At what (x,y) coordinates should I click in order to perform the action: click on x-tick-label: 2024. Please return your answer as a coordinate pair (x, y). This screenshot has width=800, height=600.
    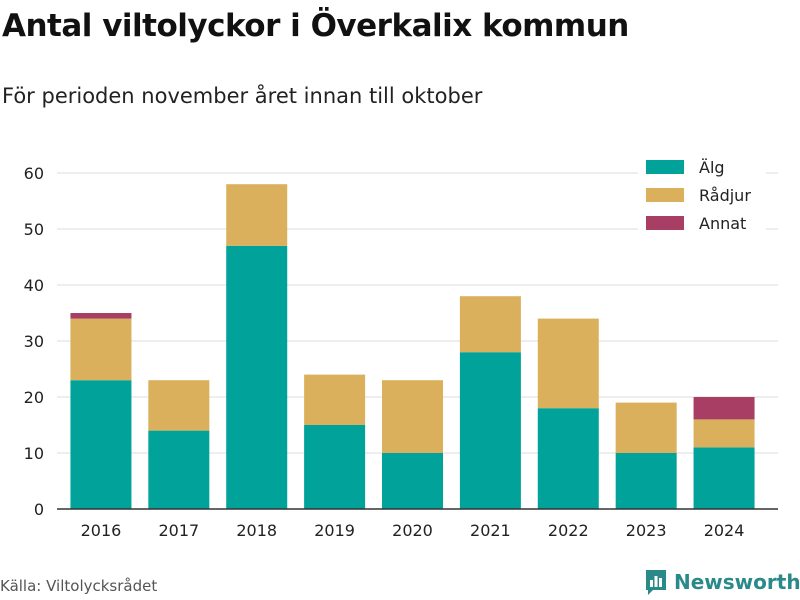
    Looking at the image, I should click on (724, 530).